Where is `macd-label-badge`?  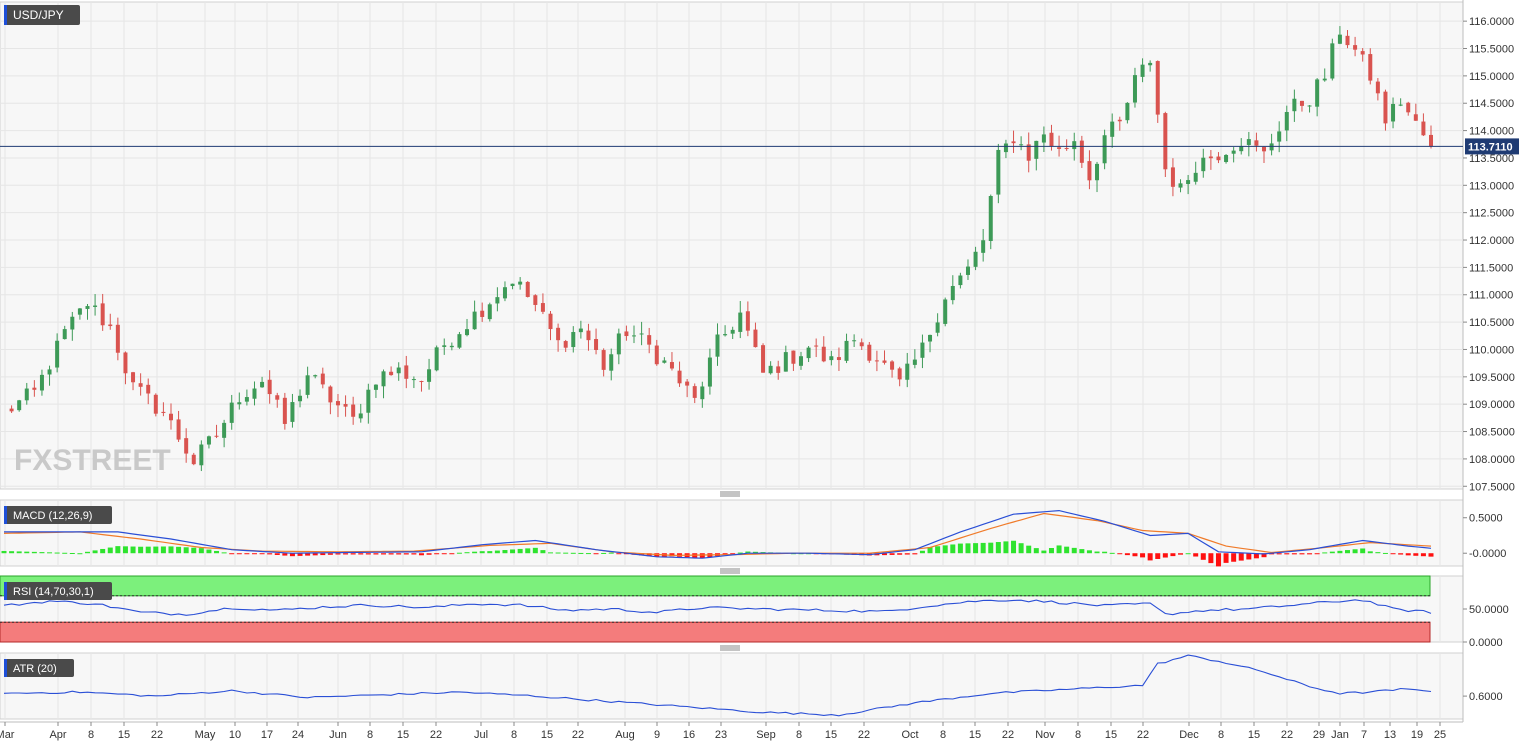 macd-label-badge is located at coordinates (58, 515).